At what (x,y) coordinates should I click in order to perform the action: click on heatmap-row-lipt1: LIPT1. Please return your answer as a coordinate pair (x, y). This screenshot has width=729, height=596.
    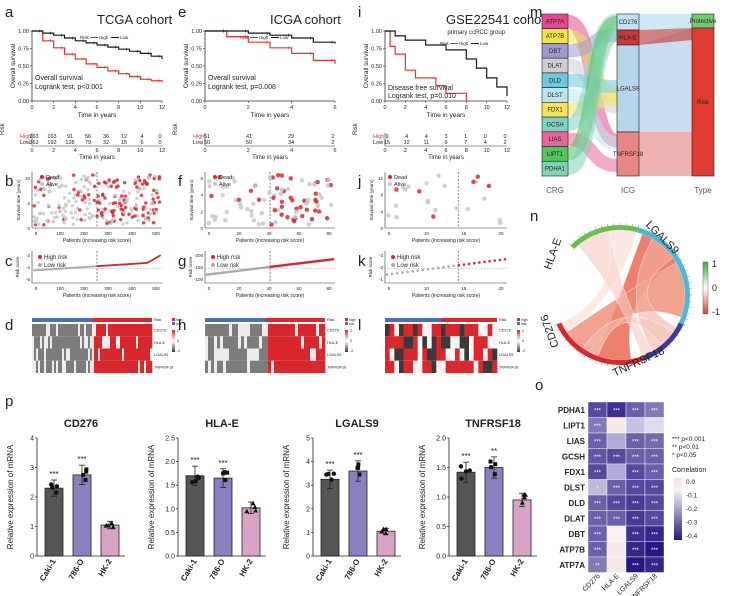
    Looking at the image, I should click on (574, 425).